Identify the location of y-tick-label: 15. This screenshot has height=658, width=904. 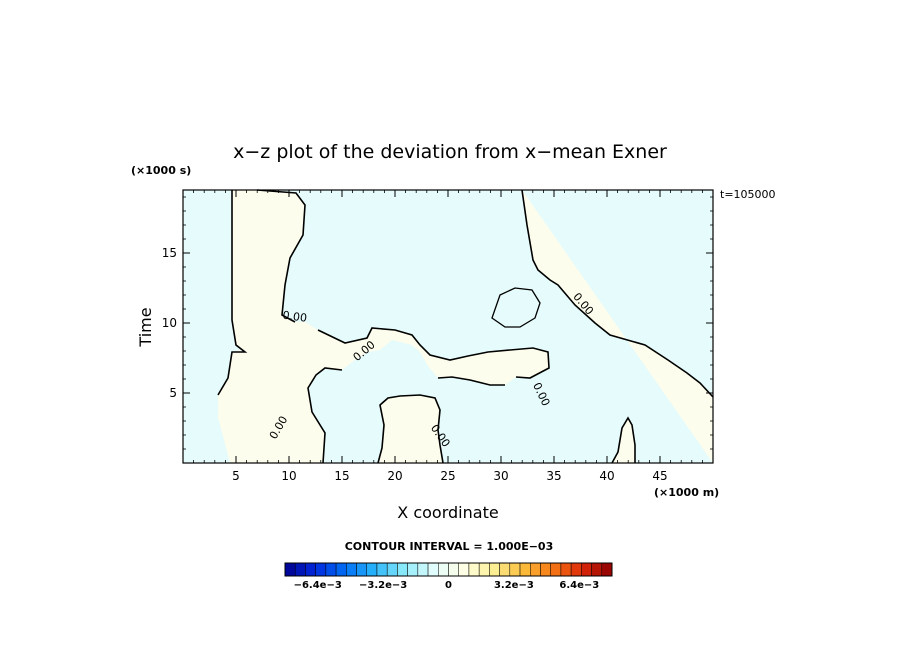
(169, 253).